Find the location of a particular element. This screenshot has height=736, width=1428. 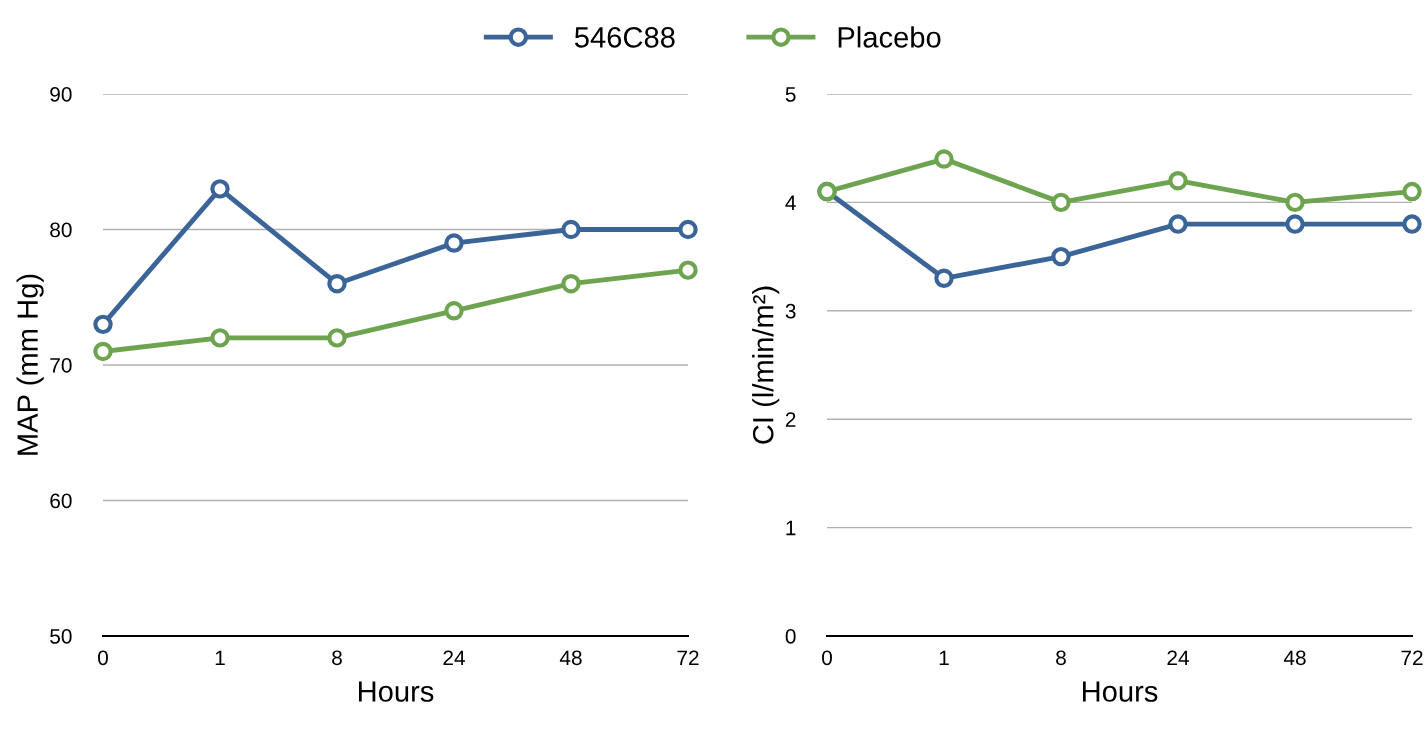

y-tick-label: 90 is located at coordinates (61, 94).